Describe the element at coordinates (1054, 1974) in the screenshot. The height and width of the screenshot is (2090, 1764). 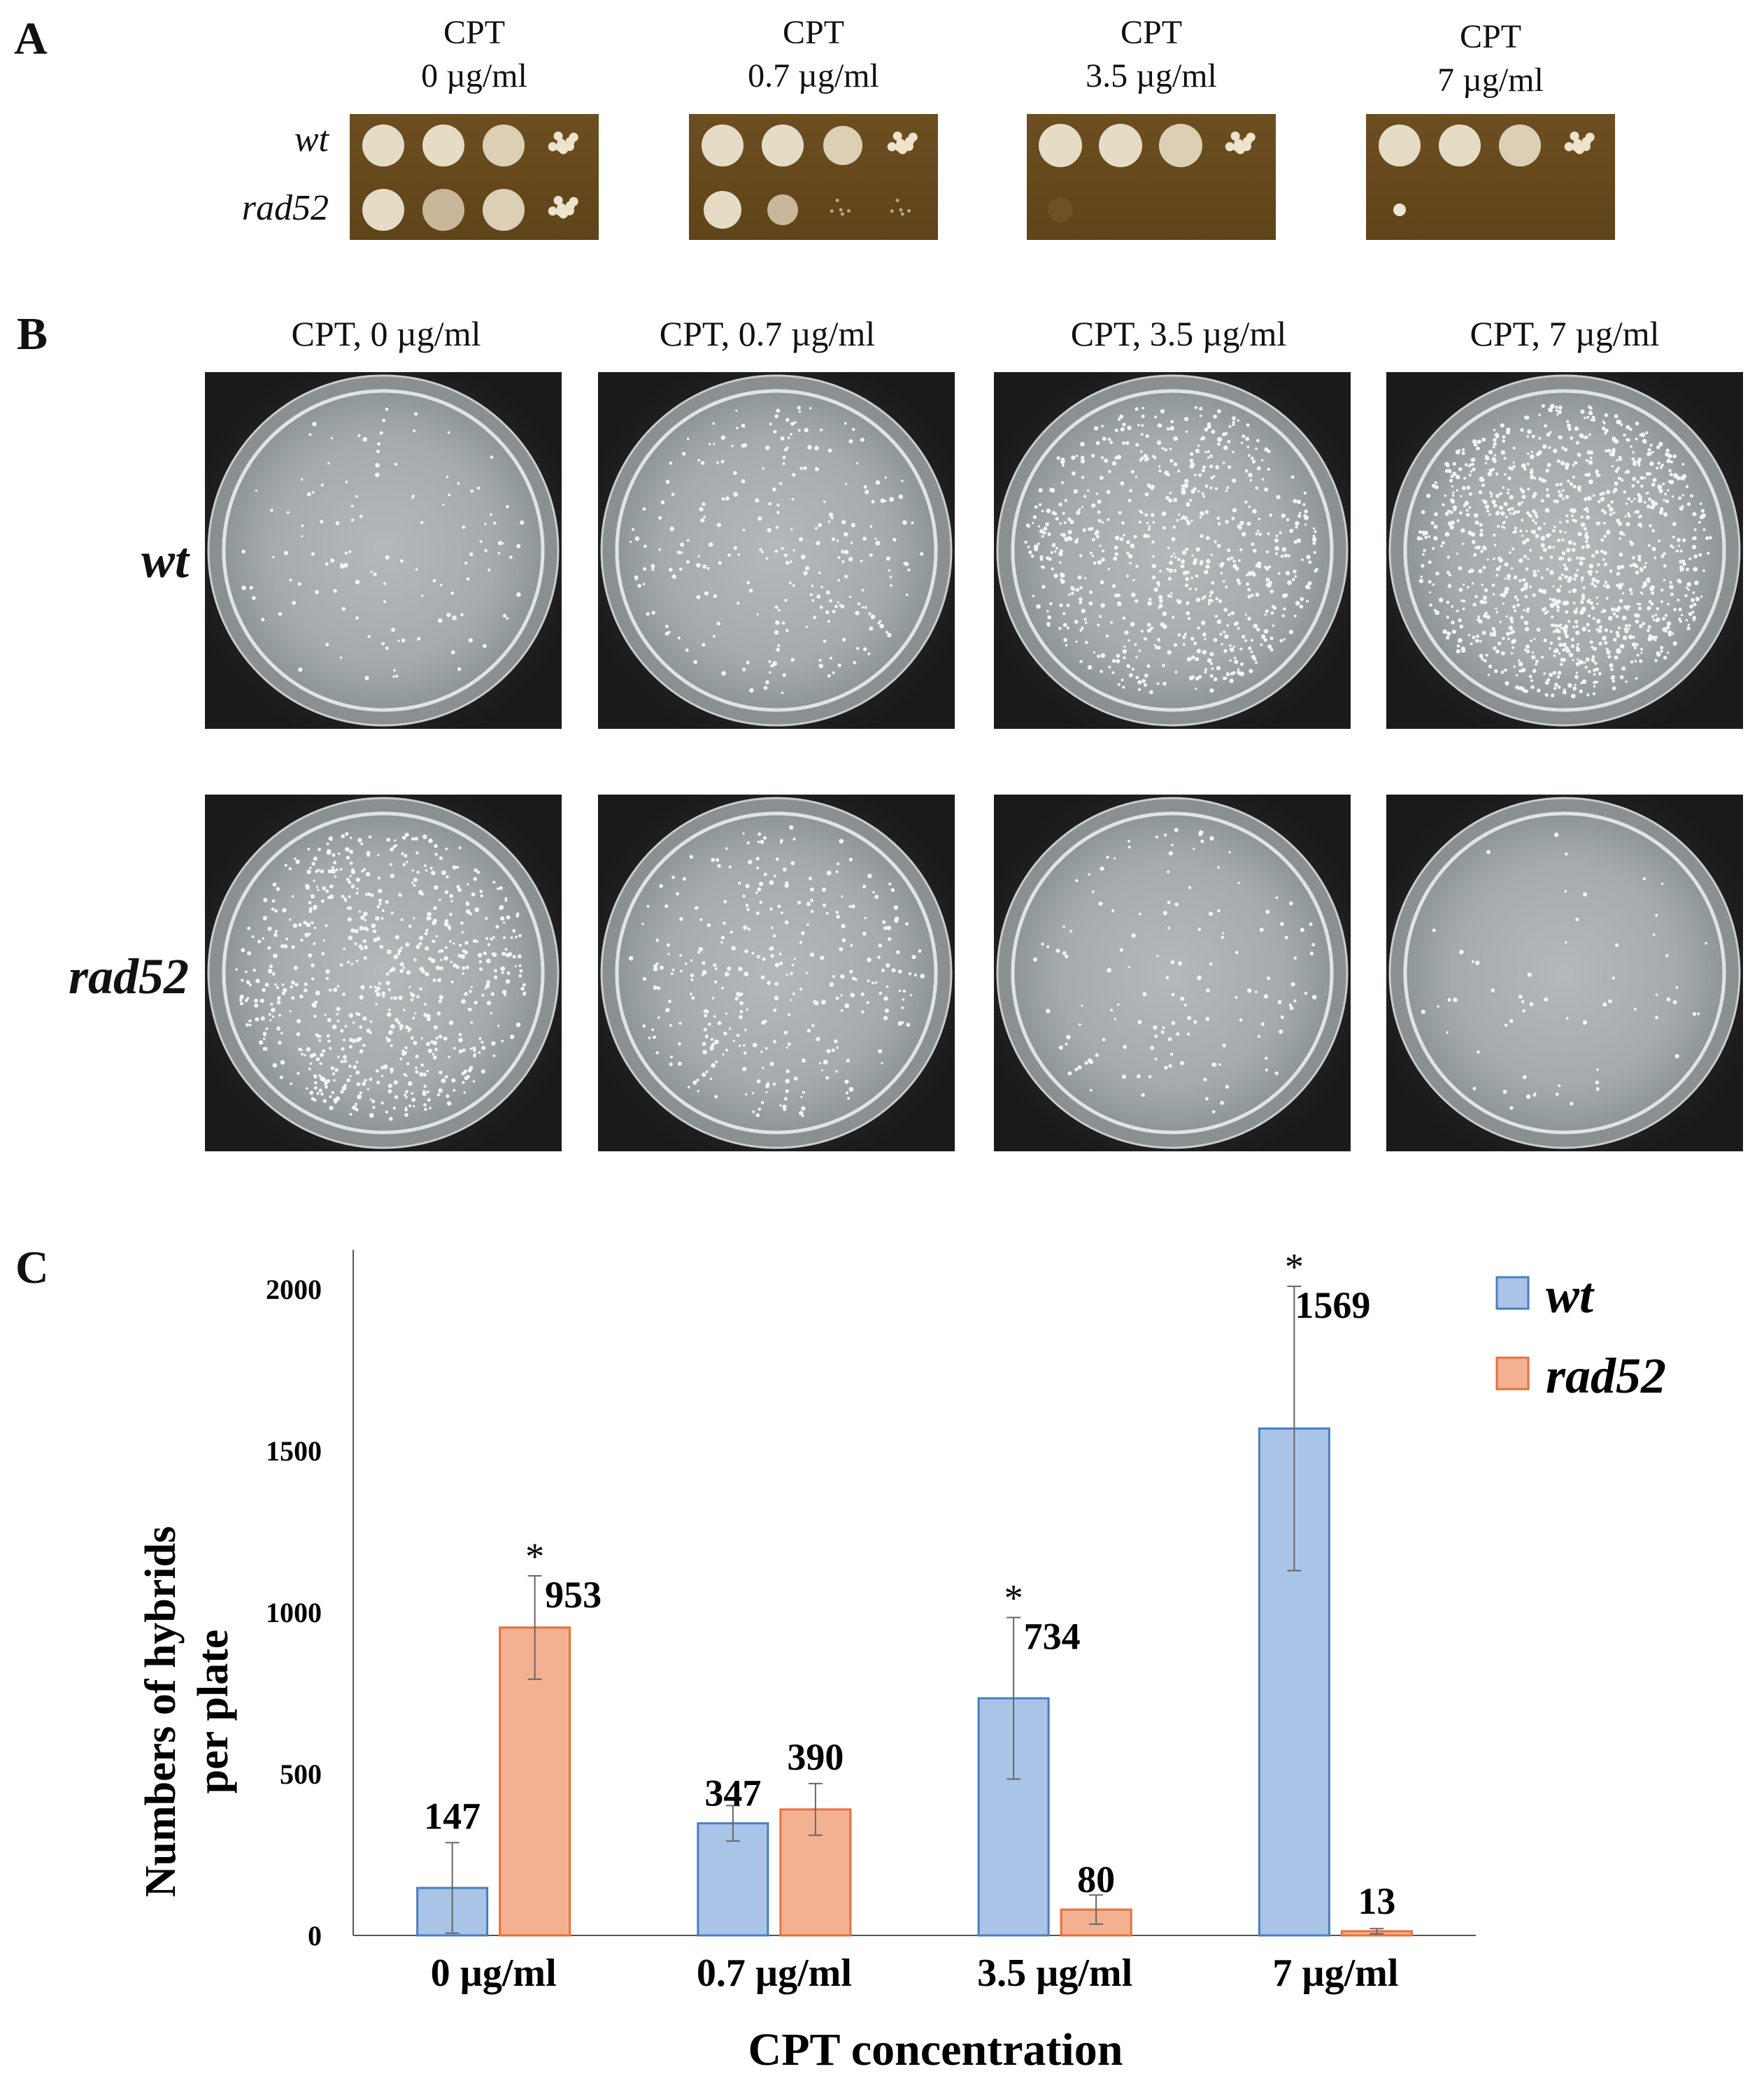
I see `x-tick-label: 3.5 µg/ml` at that location.